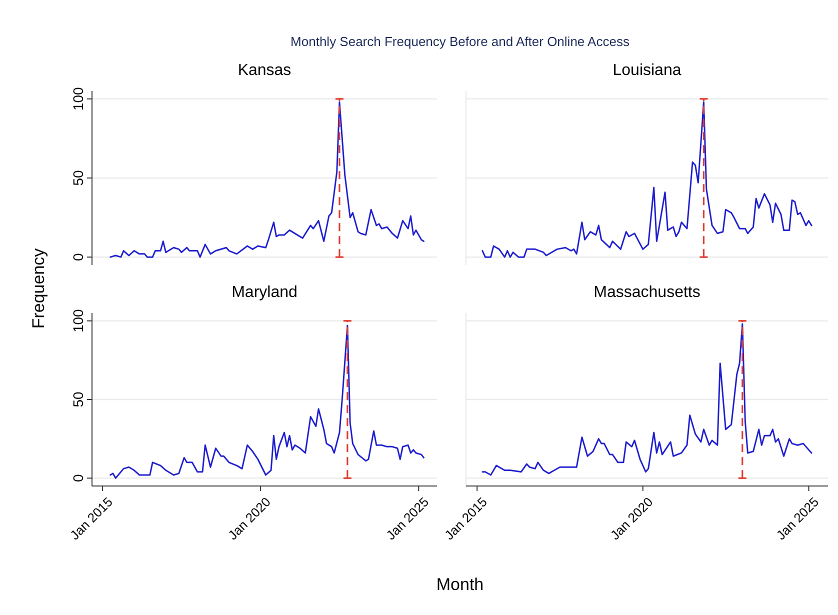 Image resolution: width=838 pixels, height=615 pixels. Describe the element at coordinates (647, 292) in the screenshot. I see `chart-title: Massachusetts` at that location.